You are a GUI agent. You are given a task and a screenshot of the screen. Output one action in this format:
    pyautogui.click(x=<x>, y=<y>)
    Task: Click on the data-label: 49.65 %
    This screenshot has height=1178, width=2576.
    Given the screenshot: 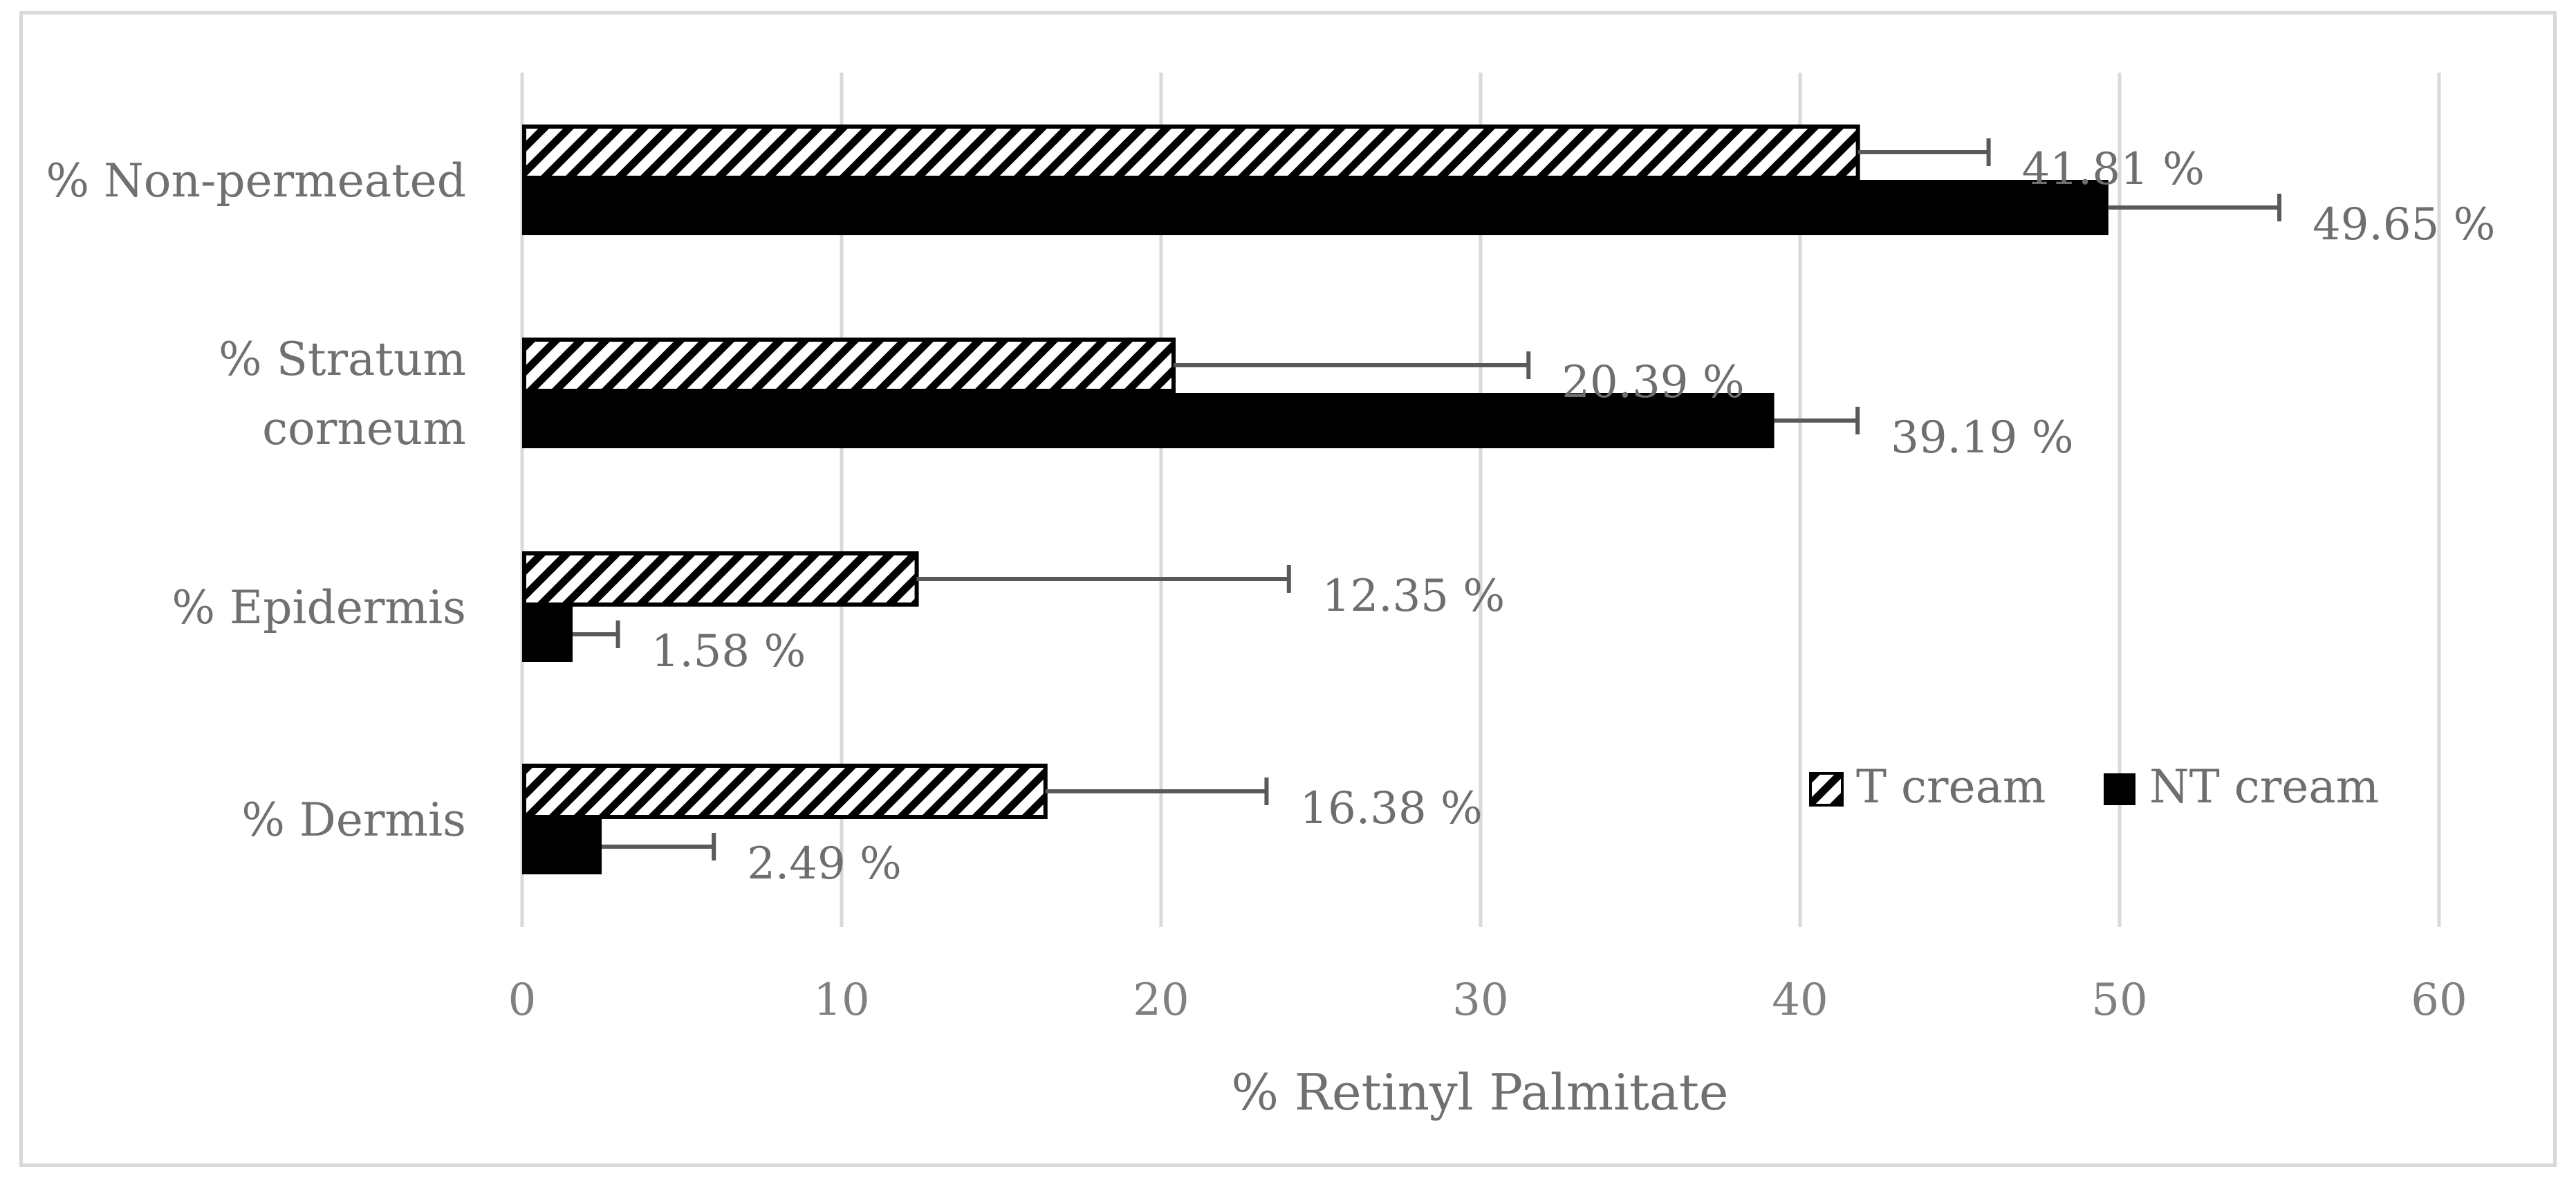 What is the action you would take?
    pyautogui.click(x=2404, y=224)
    